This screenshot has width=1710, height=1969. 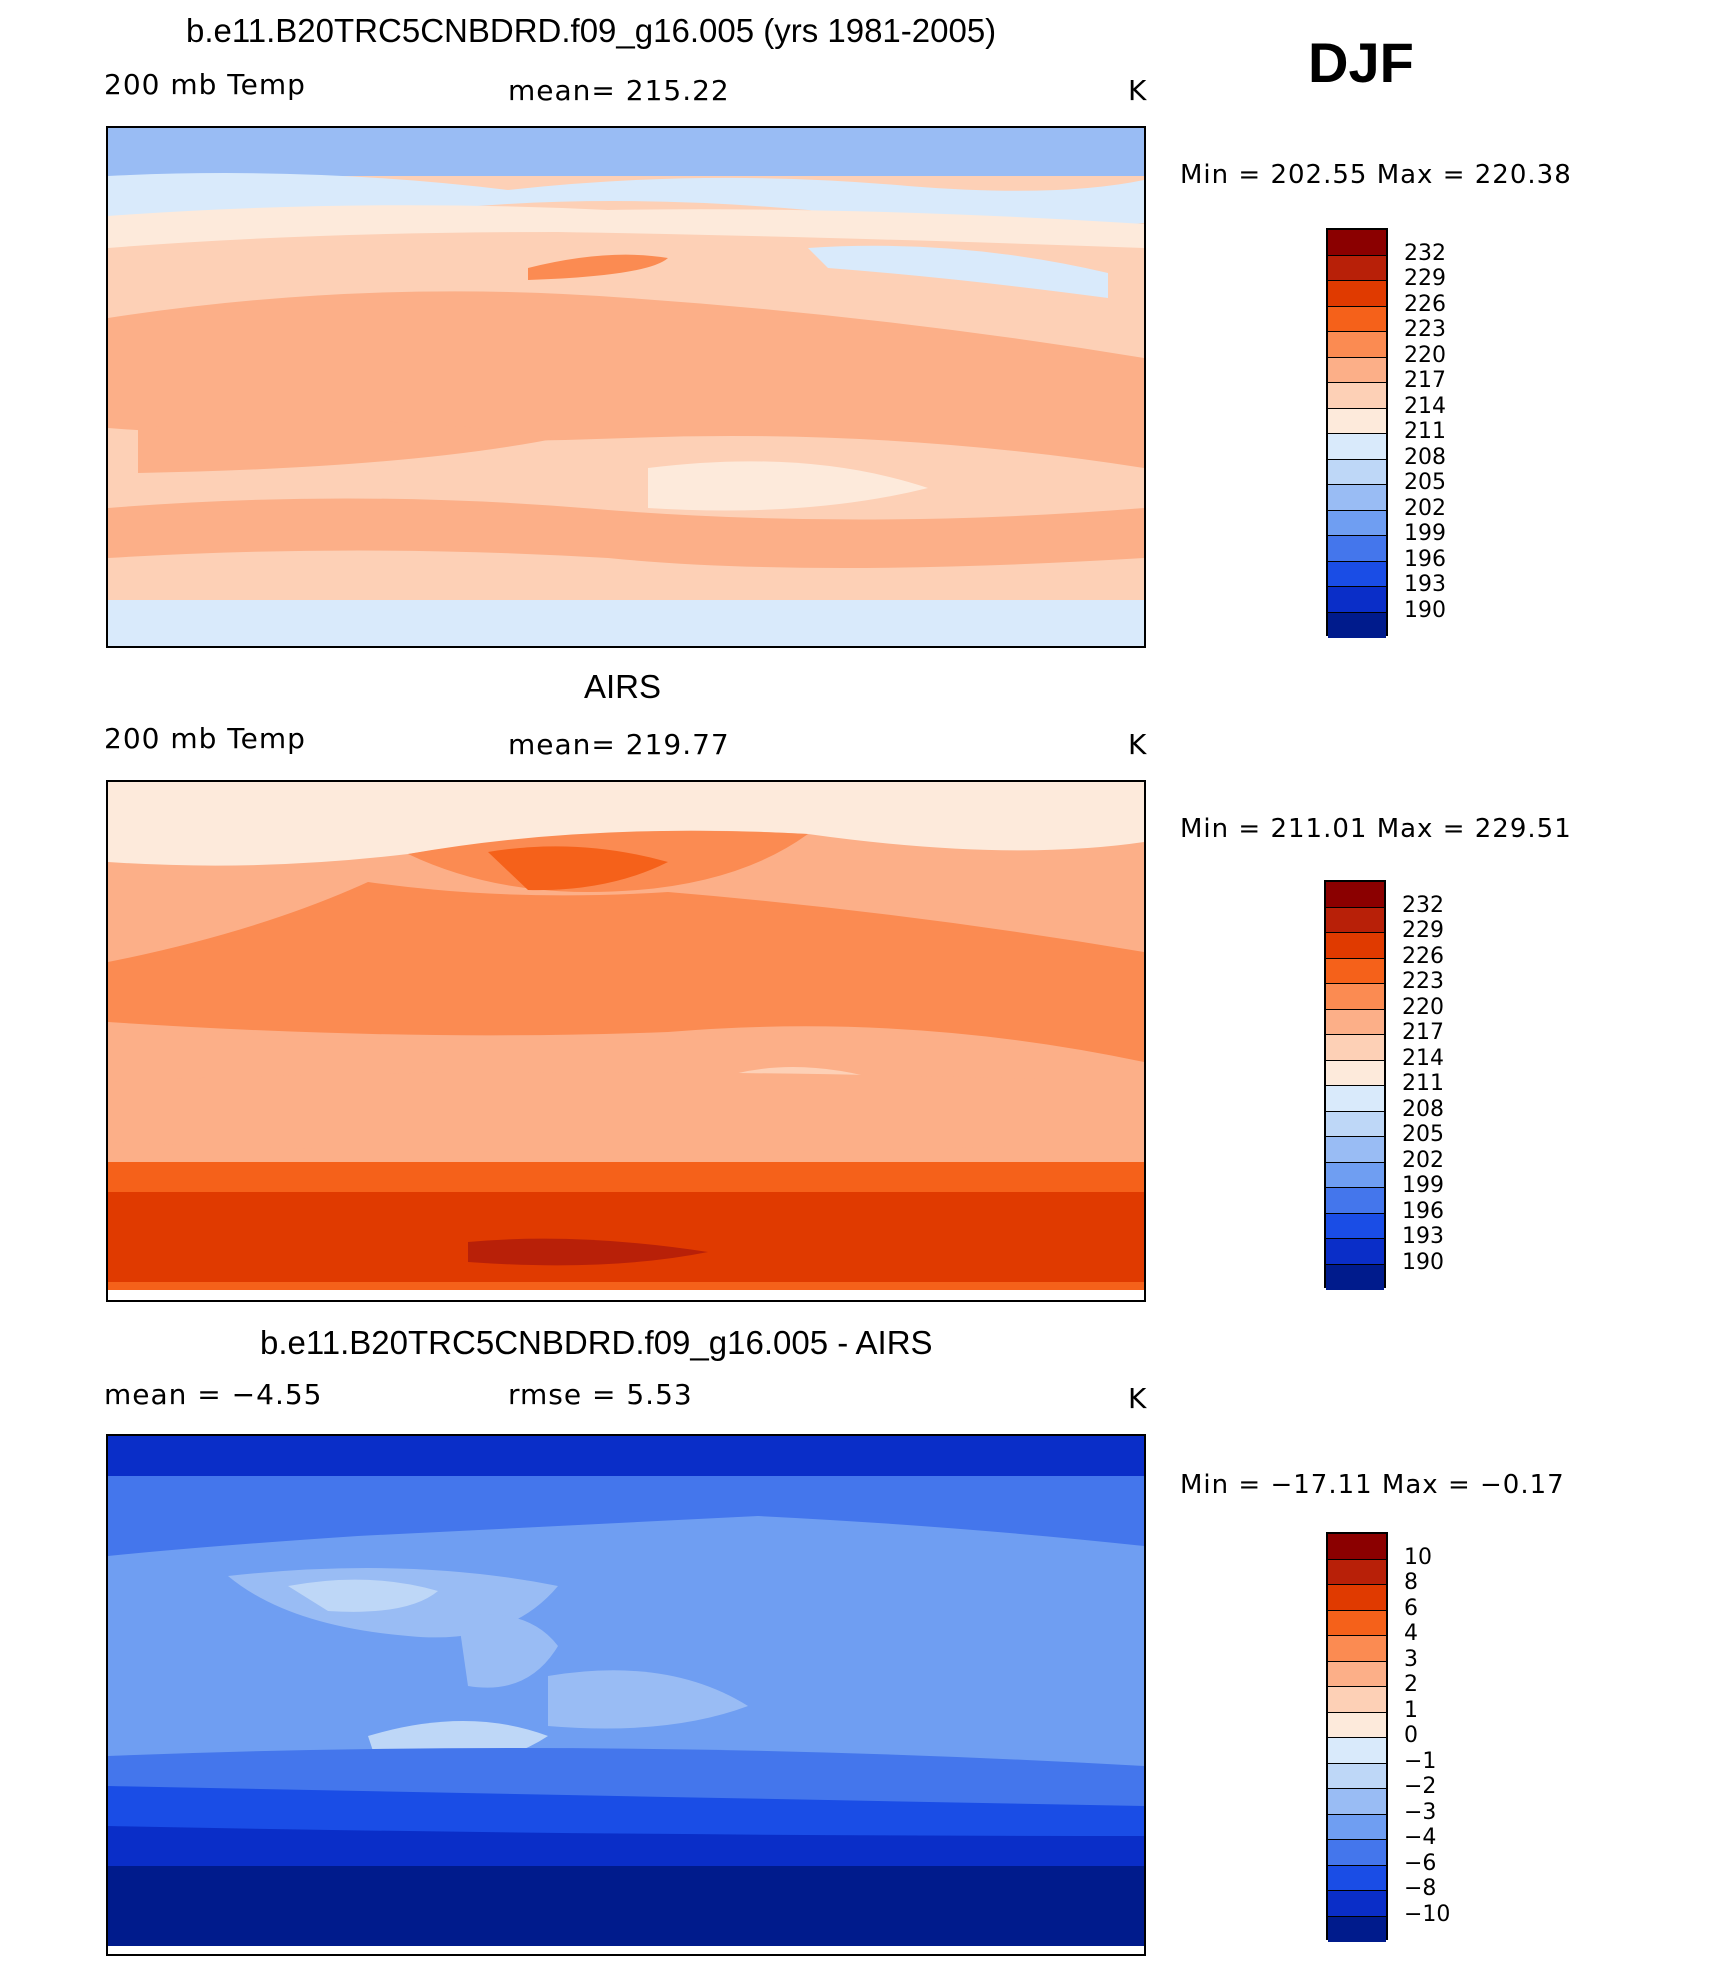 I want to click on panel-2-variable-label: 200 mb Temp, so click(x=205, y=738).